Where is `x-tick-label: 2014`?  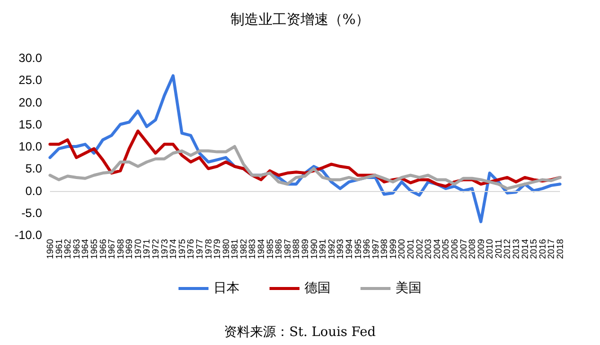
x-tick-label: 2014 is located at coordinates (525, 249).